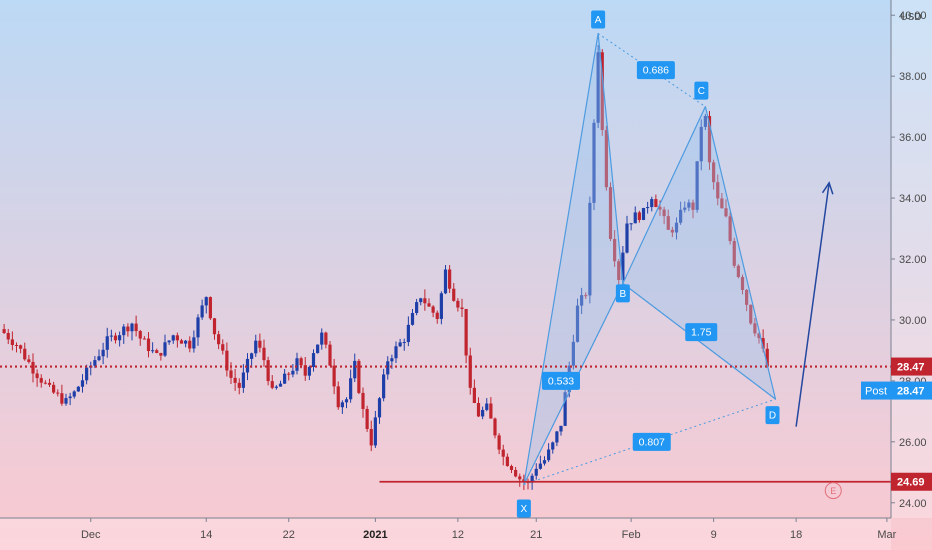 The width and height of the screenshot is (932, 550). I want to click on y-tick-label: 32.00, so click(913, 260).